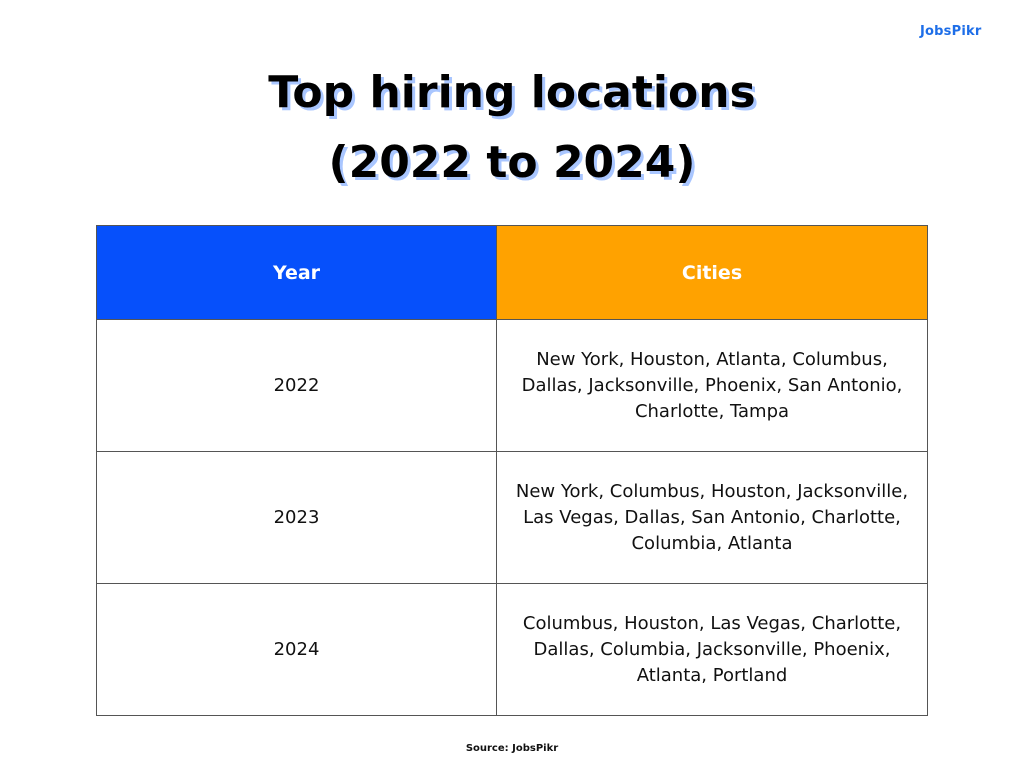  What do you see at coordinates (512, 162) in the screenshot?
I see `title-line-2: (2022 to 2024)` at bounding box center [512, 162].